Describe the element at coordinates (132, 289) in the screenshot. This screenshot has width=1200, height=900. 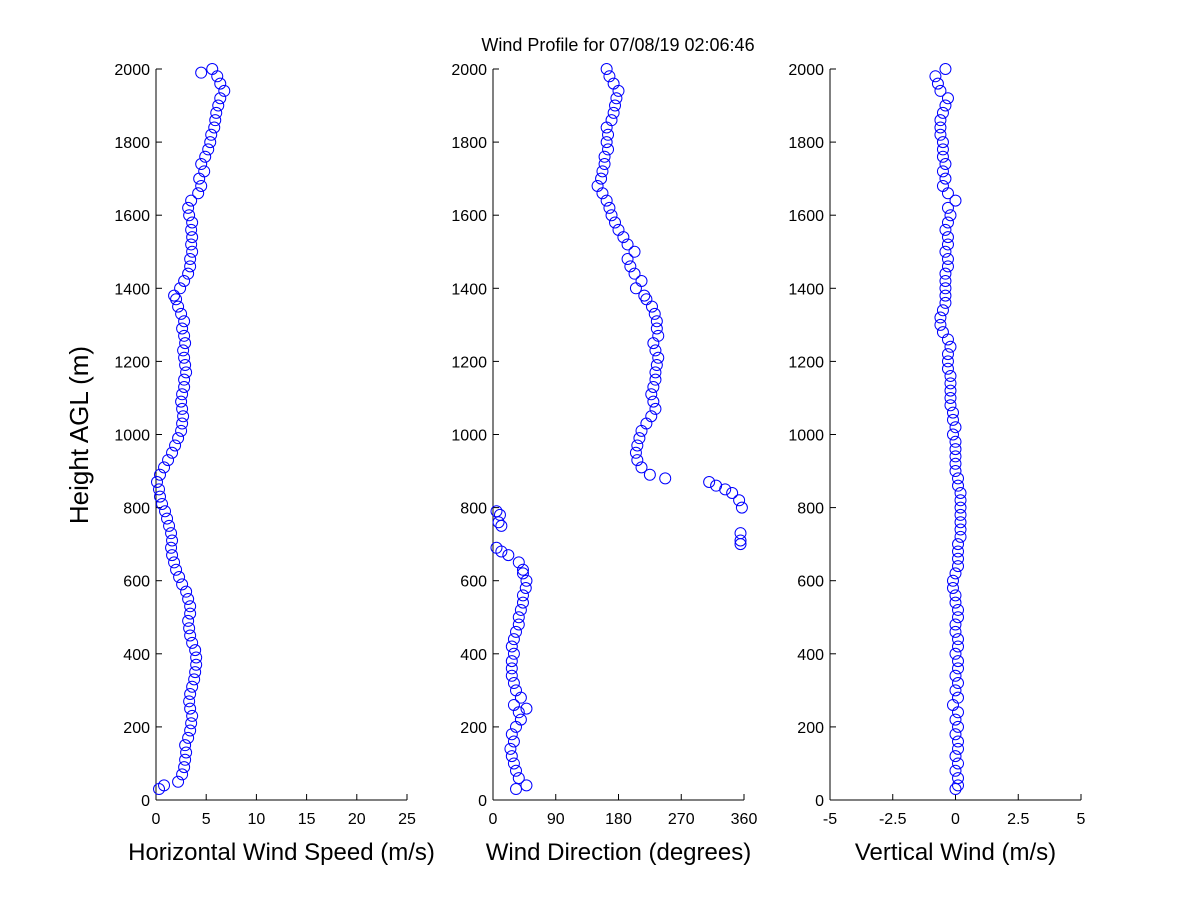
I see `panel-1-y-tick-label: 1400` at that location.